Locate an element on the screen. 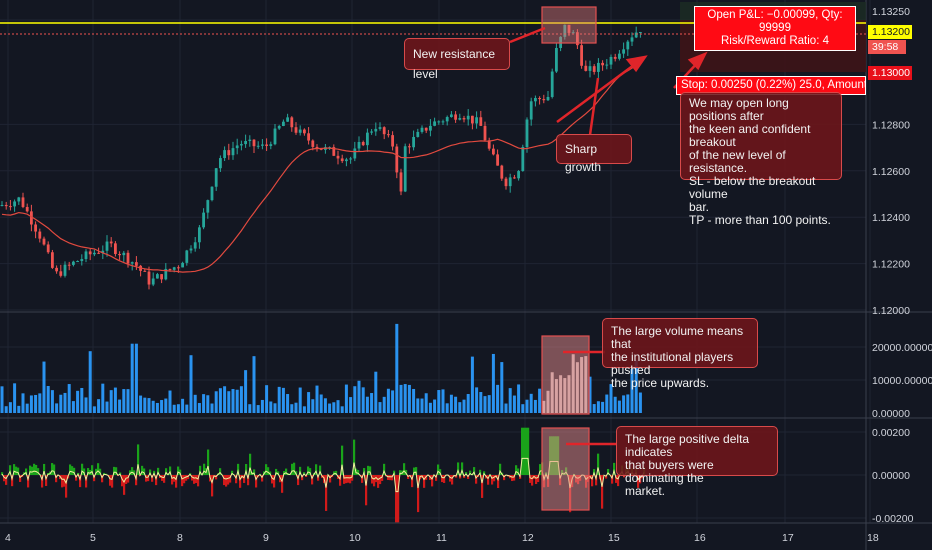  strategy-line: TP - more than 100 points. is located at coordinates (760, 220).